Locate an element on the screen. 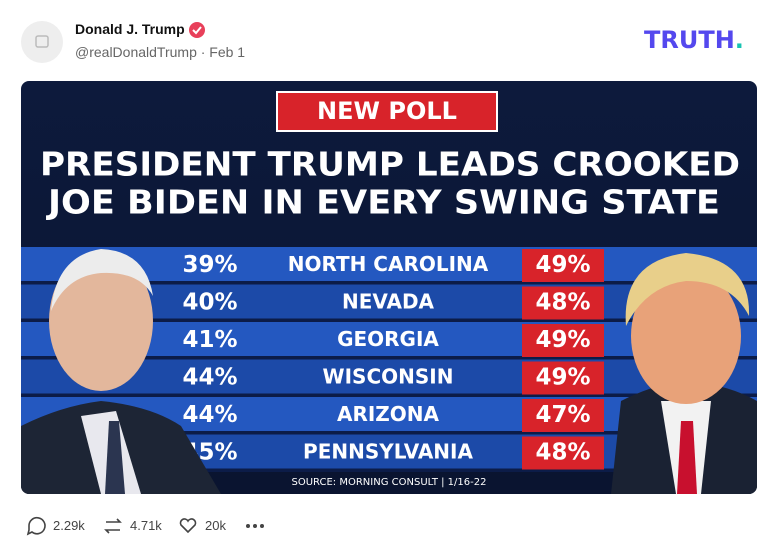 This screenshot has width=778, height=557. state-name: NORTH CAROLINA is located at coordinates (388, 264).